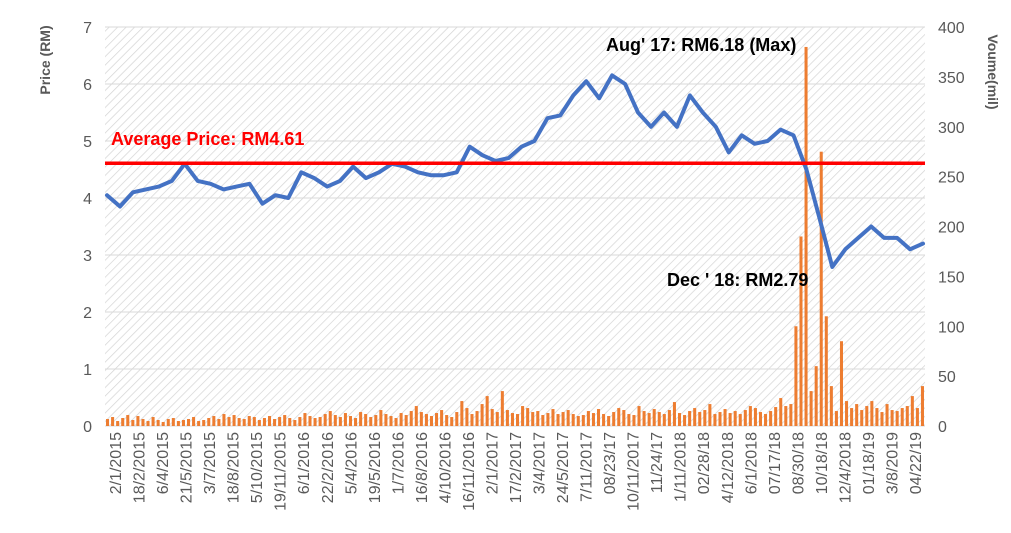 Image resolution: width=1011 pixels, height=533 pixels. What do you see at coordinates (916, 463) in the screenshot?
I see `x-tick-label: 04/22/19` at bounding box center [916, 463].